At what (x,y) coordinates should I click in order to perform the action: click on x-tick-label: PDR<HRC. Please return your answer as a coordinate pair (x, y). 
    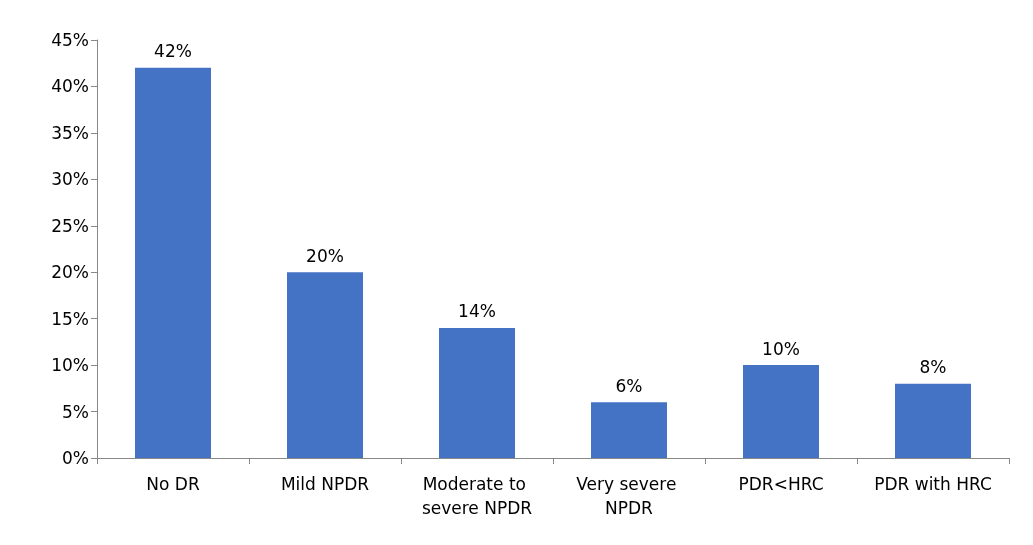
    Looking at the image, I should click on (781, 484).